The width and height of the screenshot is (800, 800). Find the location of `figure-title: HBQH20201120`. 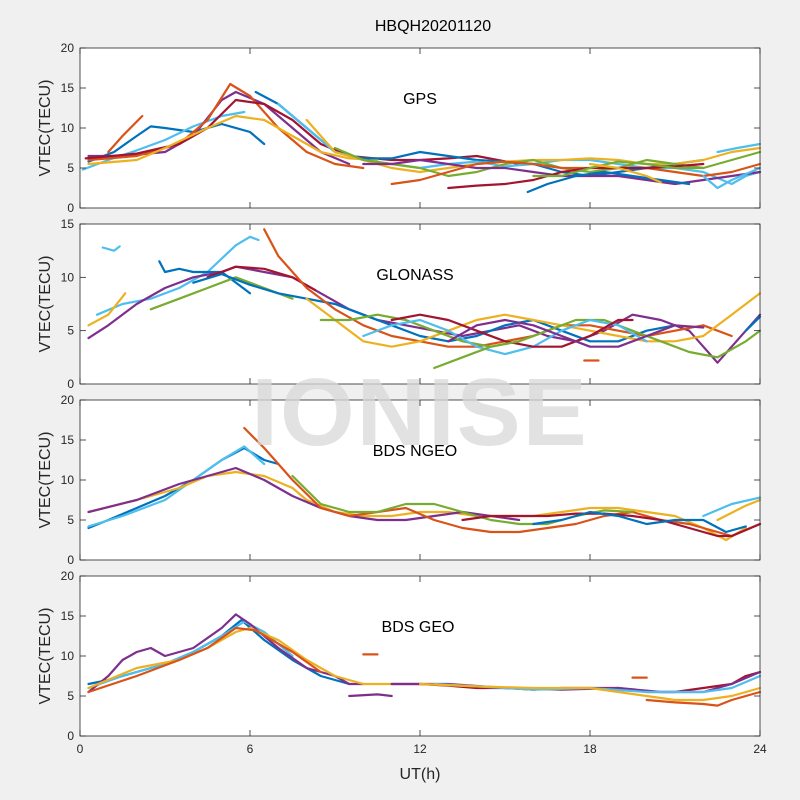

figure-title: HBQH20201120 is located at coordinates (433, 26).